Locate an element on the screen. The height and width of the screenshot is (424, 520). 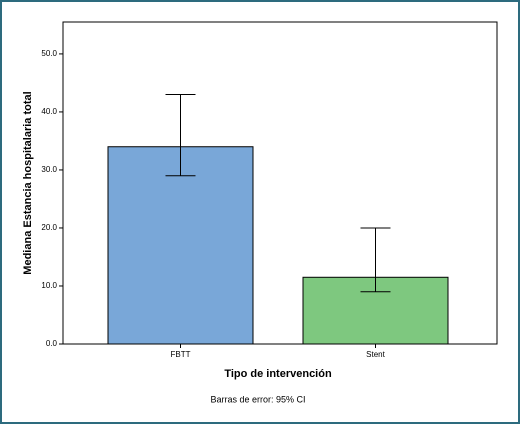
y-axis-title: Mediana Estancia hospitalaria total is located at coordinates (28, 182).